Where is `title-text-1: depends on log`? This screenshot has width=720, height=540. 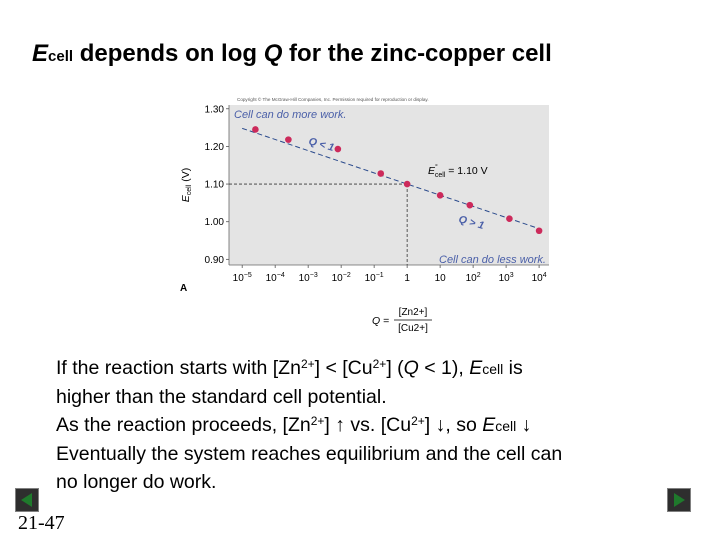 title-text-1: depends on log is located at coordinates (168, 53).